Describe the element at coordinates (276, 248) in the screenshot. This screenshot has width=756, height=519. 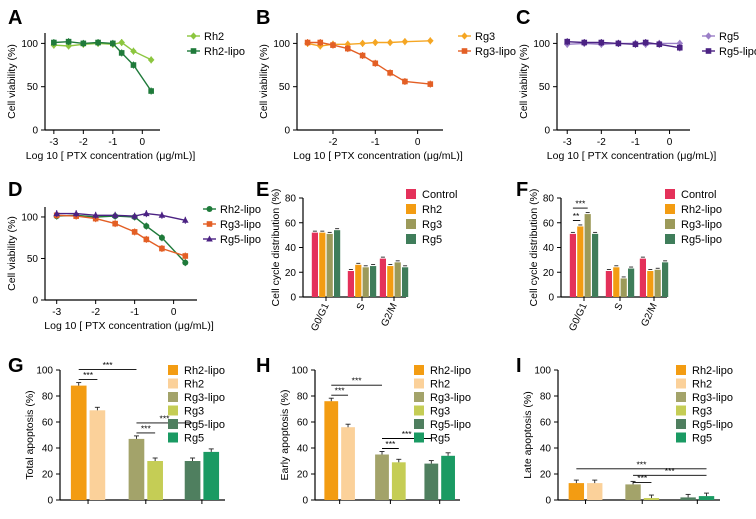
I see `panel-e-ylabel: Cell cycle distribution (%)` at that location.